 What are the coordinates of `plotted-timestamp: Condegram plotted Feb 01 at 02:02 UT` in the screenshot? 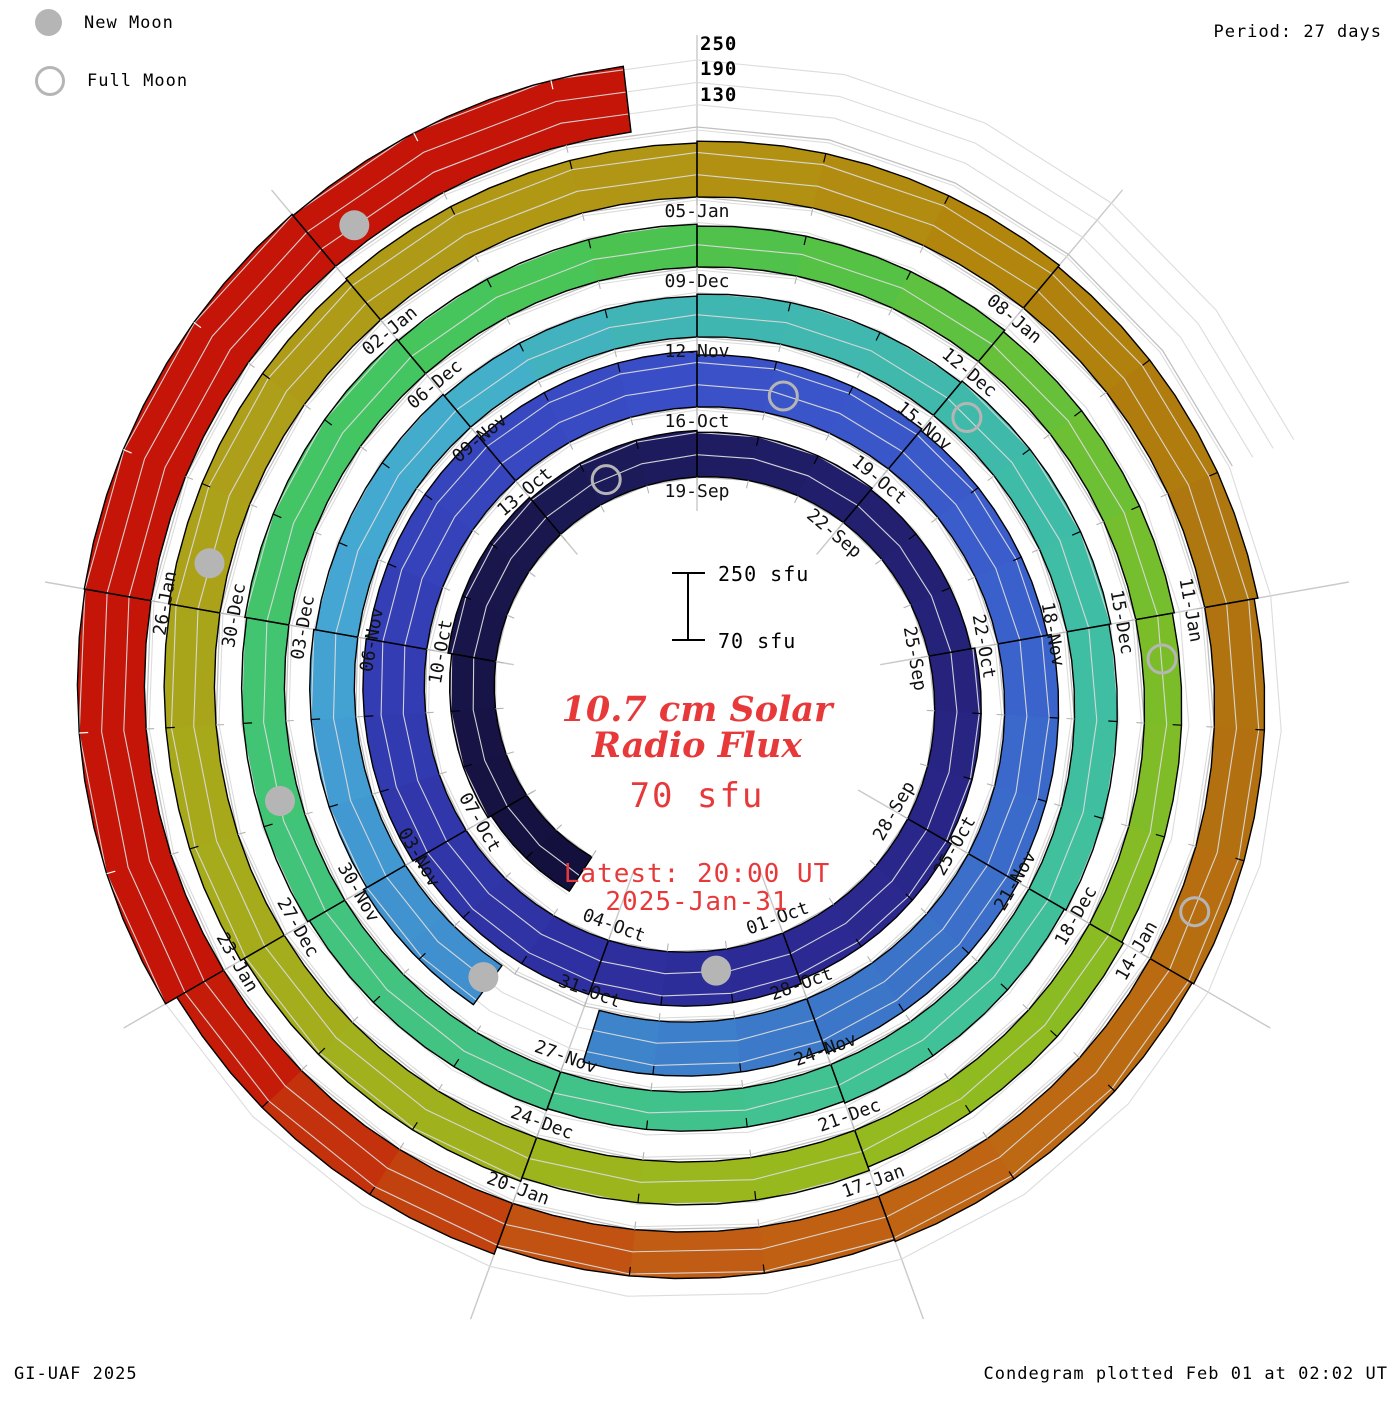 It's located at (1186, 1374).